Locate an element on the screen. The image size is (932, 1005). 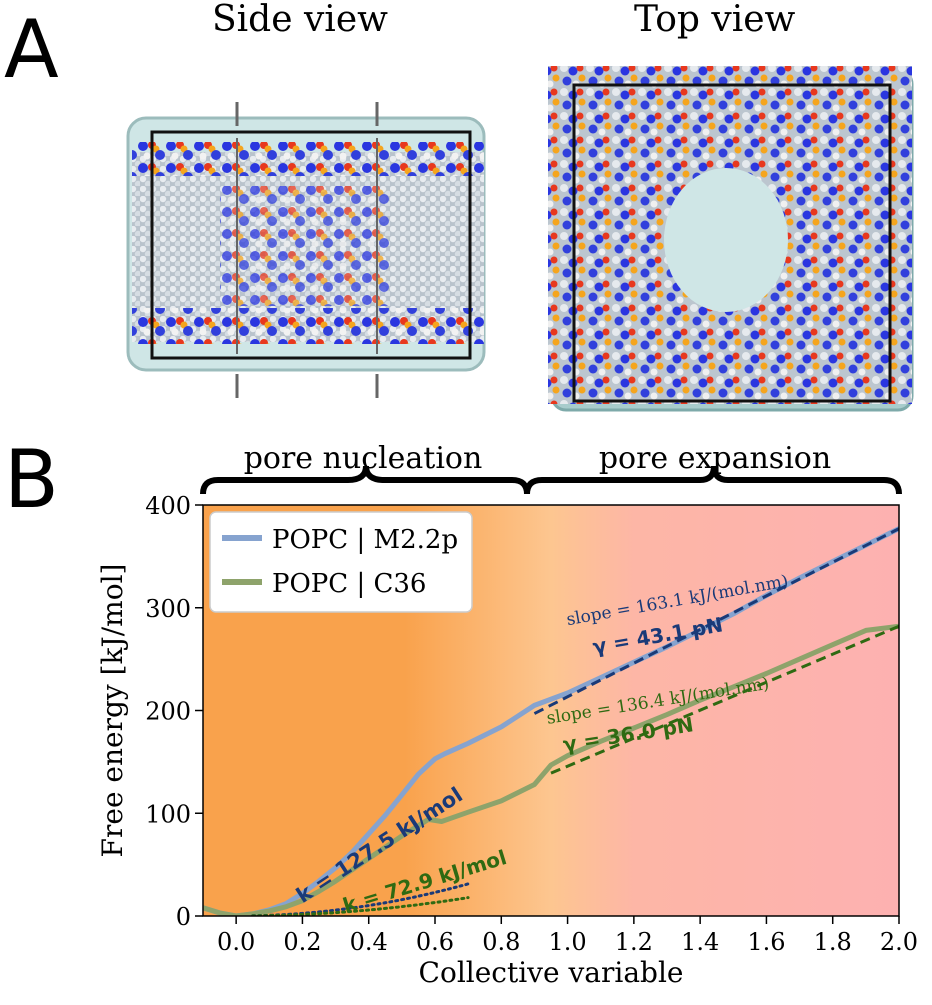
x-tick-label: 1.8 is located at coordinates (833, 942).